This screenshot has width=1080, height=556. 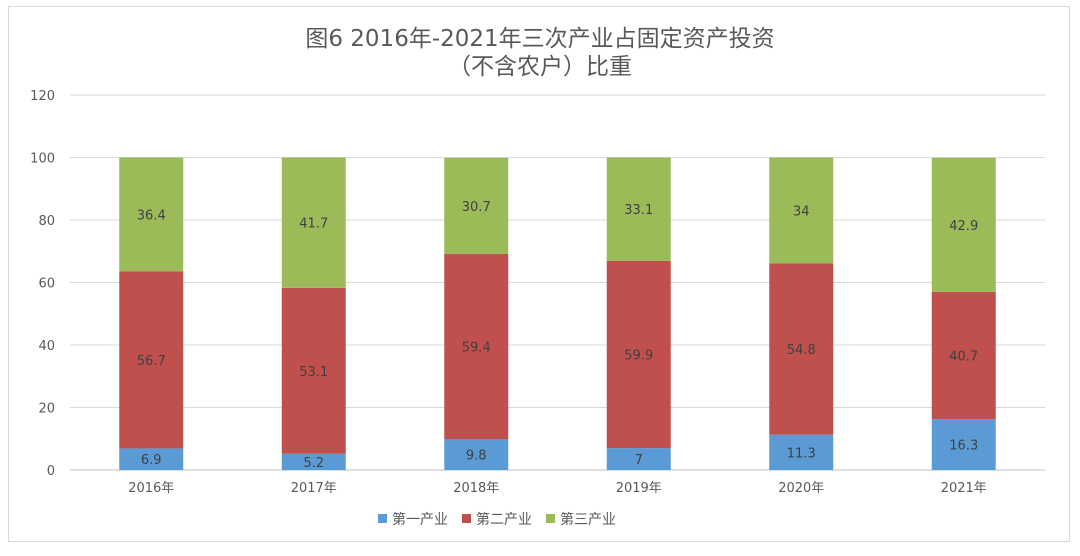 I want to click on data-label: 41.7, so click(x=313, y=224).